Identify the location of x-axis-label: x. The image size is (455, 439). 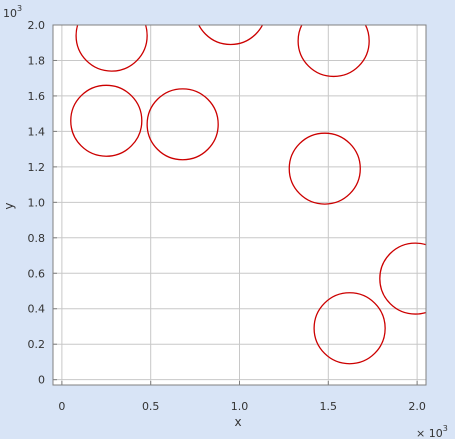
(237, 422).